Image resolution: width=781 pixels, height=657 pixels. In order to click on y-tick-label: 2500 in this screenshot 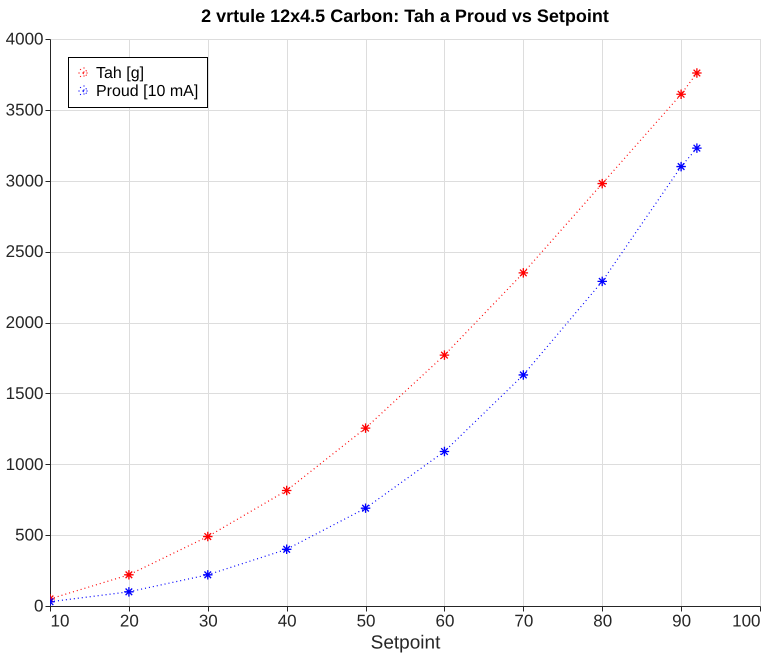, I will do `click(25, 252)`.